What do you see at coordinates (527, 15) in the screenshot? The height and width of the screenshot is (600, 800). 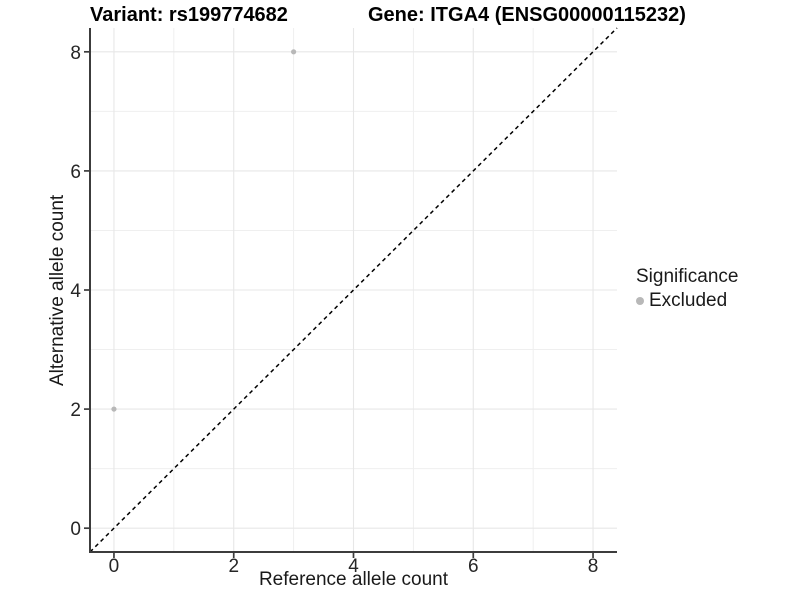 I see `plot-title-gene: Gene: ITGA4 (ENSG00000115232)` at bounding box center [527, 15].